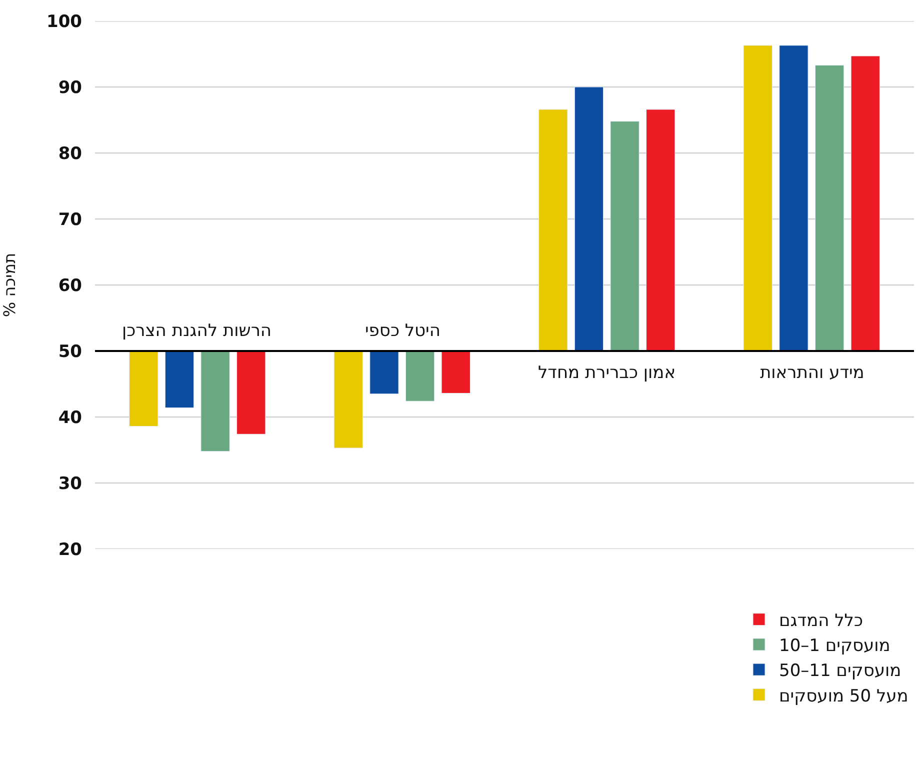  What do you see at coordinates (197, 331) in the screenshot?
I see `x-tick-label: הרשות להגנת הצרכן` at bounding box center [197, 331].